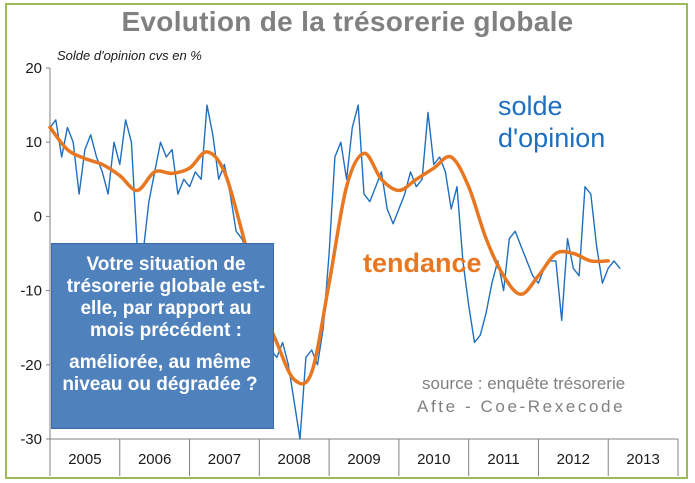 This screenshot has height=483, width=695. I want to click on x-tick-label: 2008, so click(294, 459).